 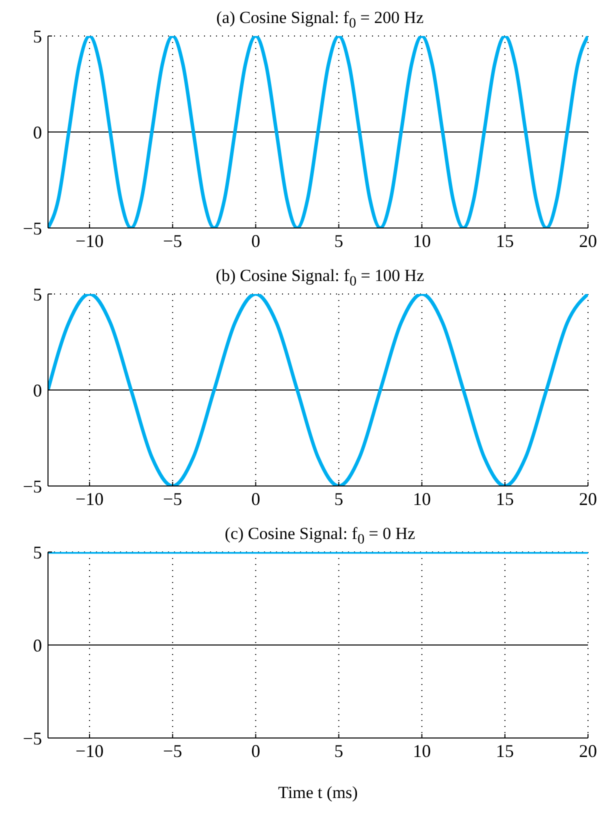 I want to click on x-axis-title: Time t (ms), so click(x=318, y=792).